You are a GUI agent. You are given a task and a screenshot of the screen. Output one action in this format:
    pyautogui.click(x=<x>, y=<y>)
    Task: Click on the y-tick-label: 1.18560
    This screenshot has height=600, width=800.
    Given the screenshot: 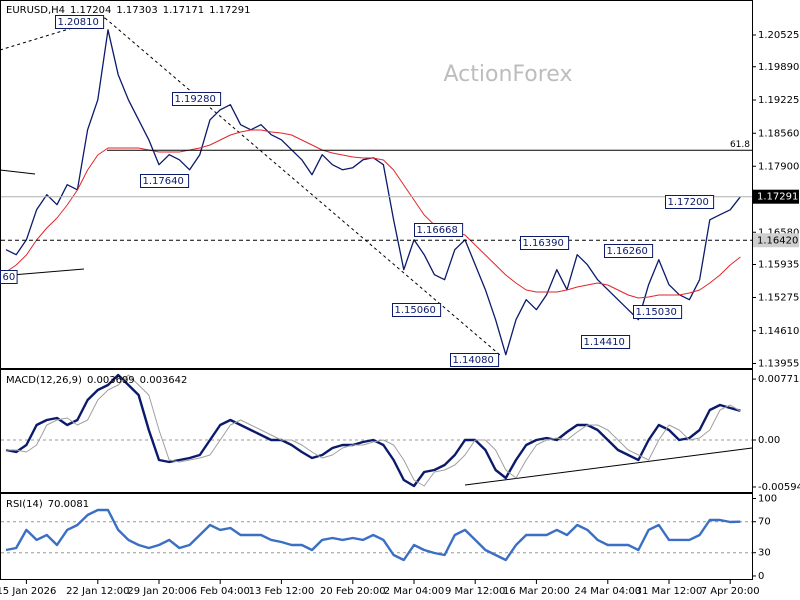 What is the action you would take?
    pyautogui.click(x=778, y=133)
    